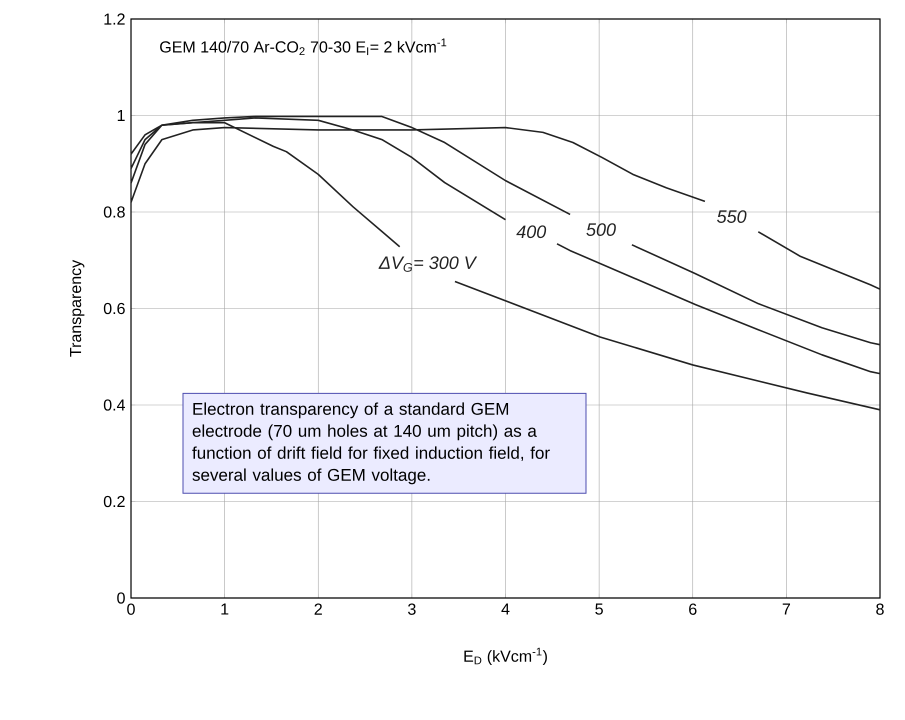  What do you see at coordinates (731, 216) in the screenshot?
I see `series-label: 550` at bounding box center [731, 216].